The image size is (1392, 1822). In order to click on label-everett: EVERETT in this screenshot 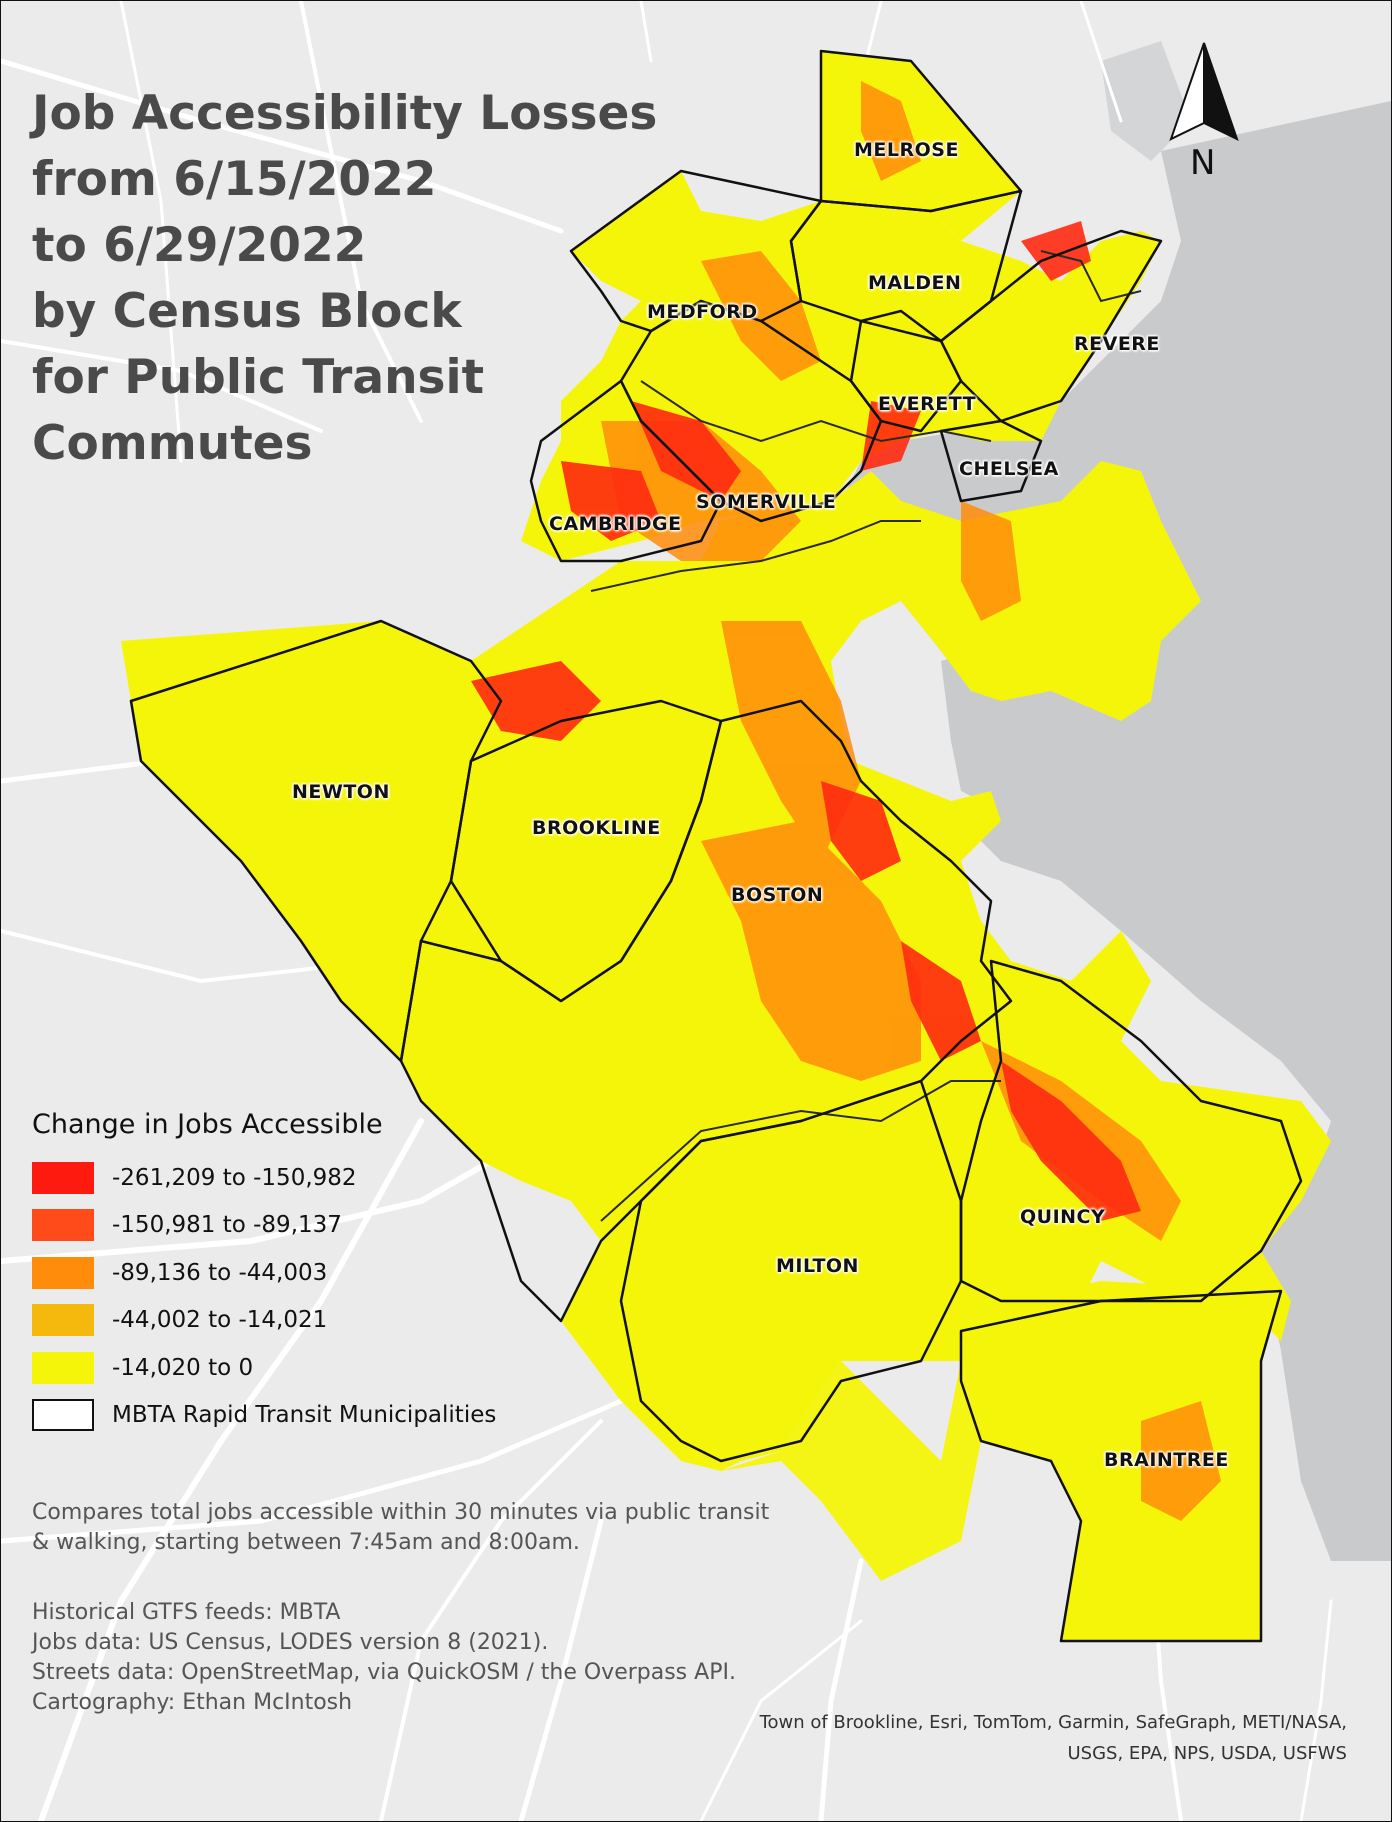, I will do `click(927, 404)`.